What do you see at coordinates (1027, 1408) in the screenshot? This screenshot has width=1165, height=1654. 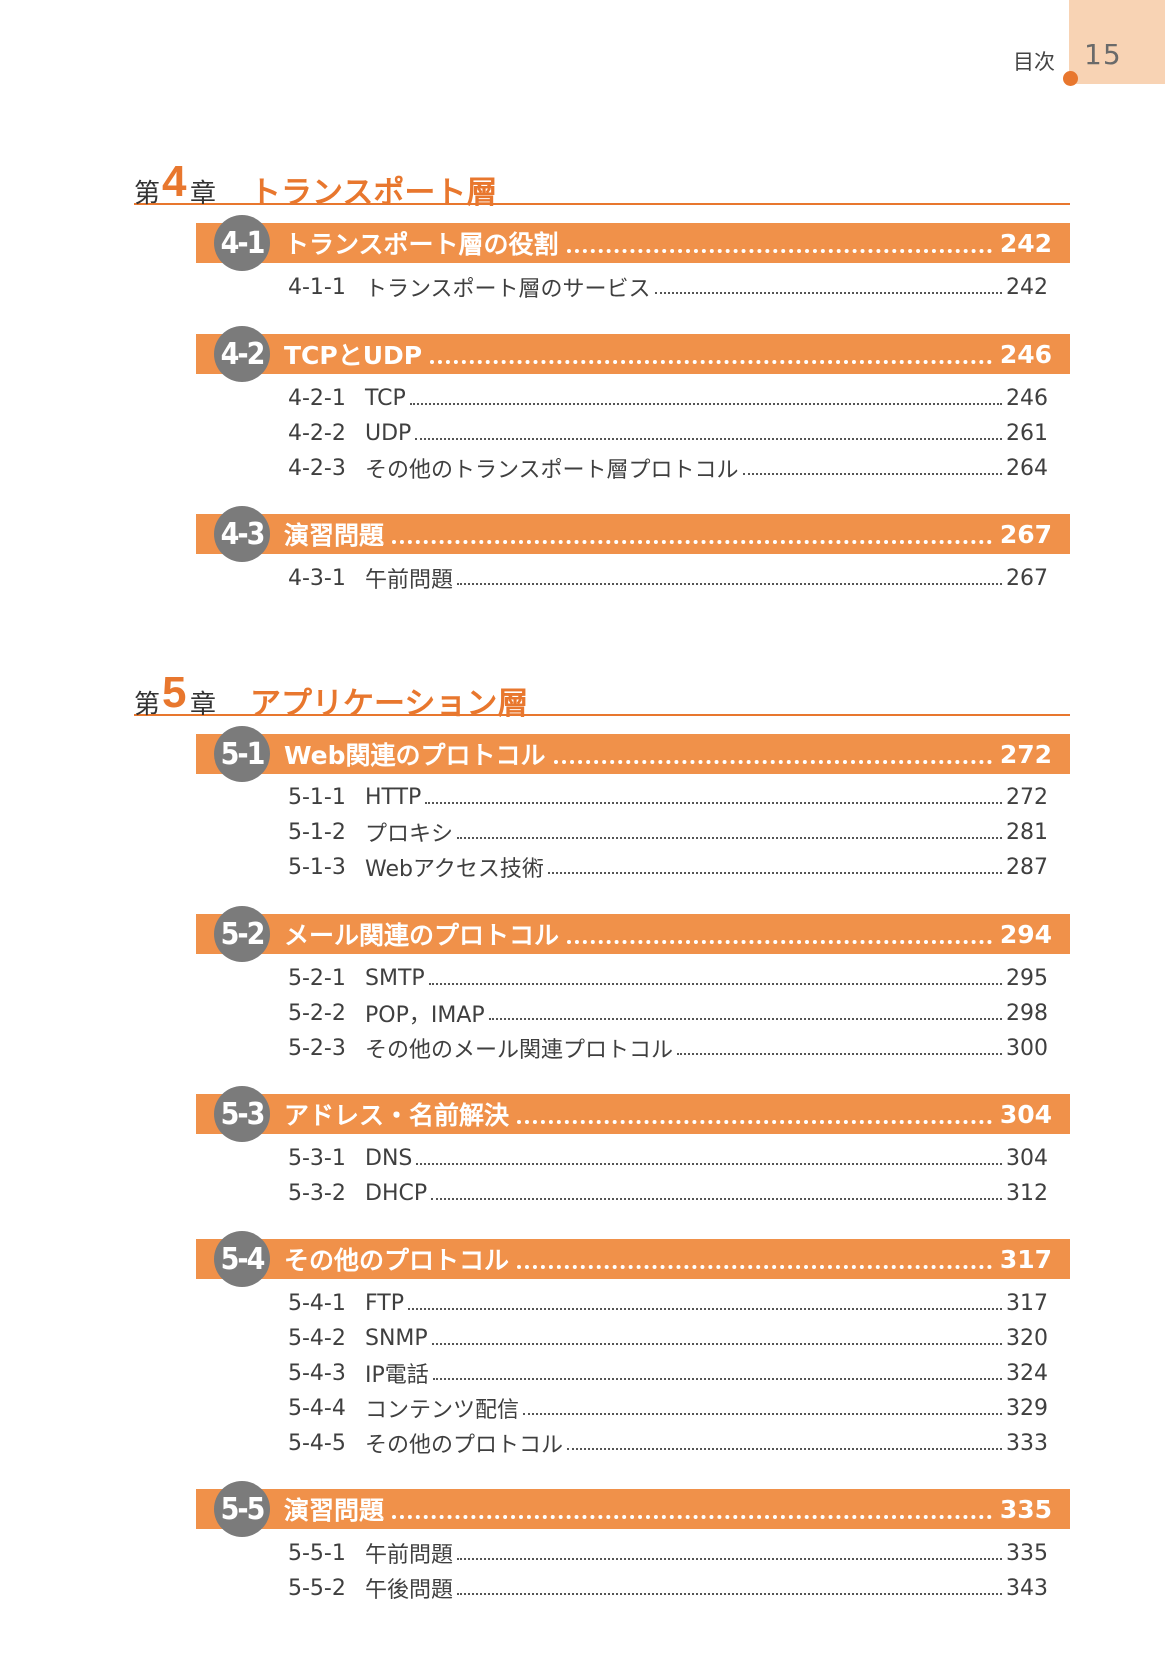 I see `entry-page: 329` at bounding box center [1027, 1408].